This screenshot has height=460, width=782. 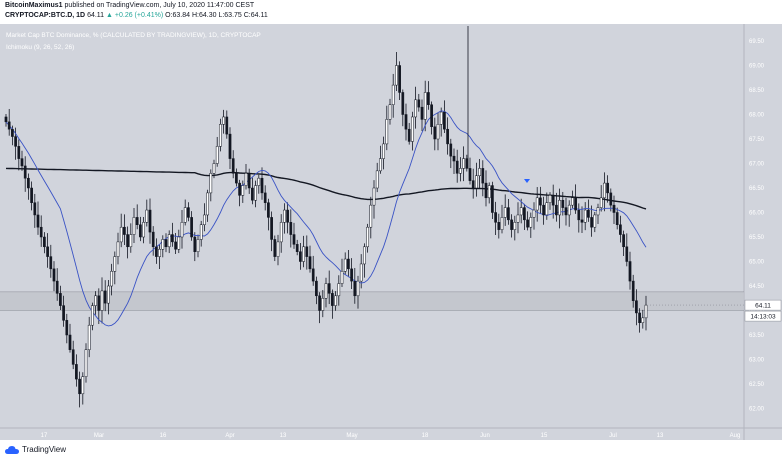 I want to click on long-moving-average-line, so click(x=326, y=188).